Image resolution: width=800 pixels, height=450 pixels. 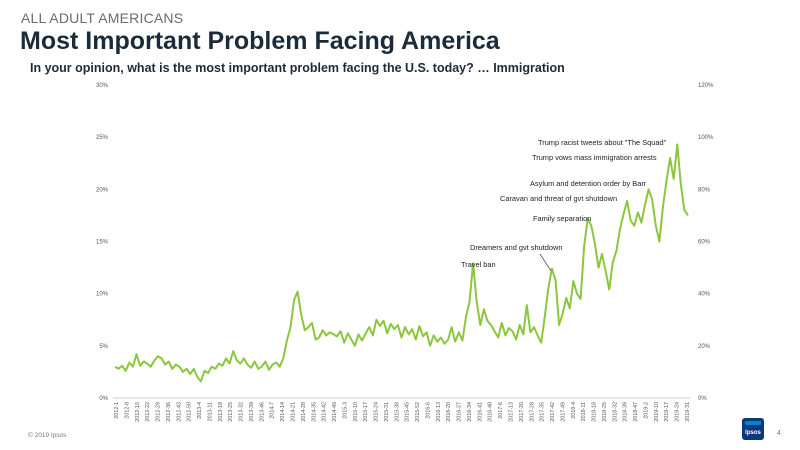 What do you see at coordinates (646, 410) in the screenshot?
I see `x-tick-label: 2019-2` at bounding box center [646, 410].